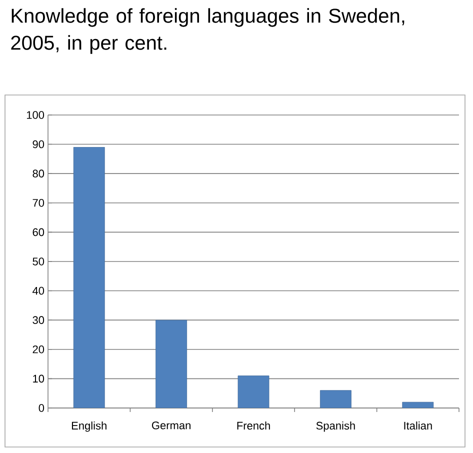  I want to click on x-tick-label: French, so click(253, 426).